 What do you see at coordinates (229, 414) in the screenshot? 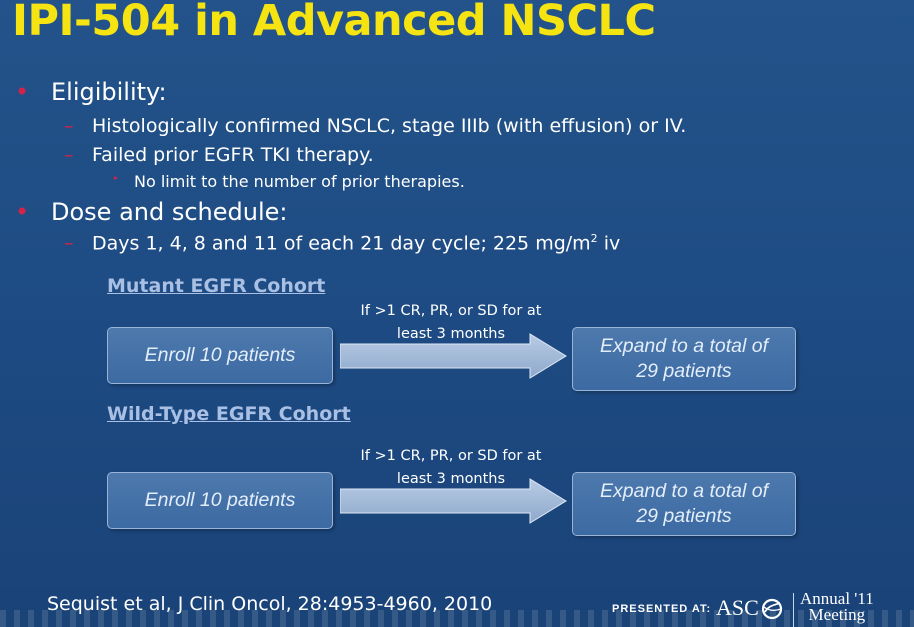
I see `cohort-heading-wildtype: Wild-Type EGFR Cohort` at bounding box center [229, 414].